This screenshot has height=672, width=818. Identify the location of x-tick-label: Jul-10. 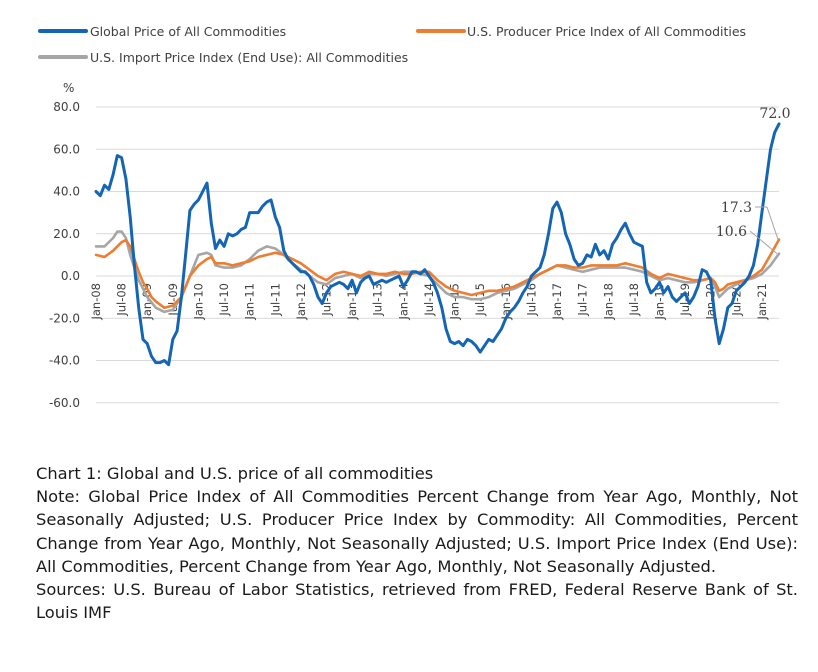
(224, 300).